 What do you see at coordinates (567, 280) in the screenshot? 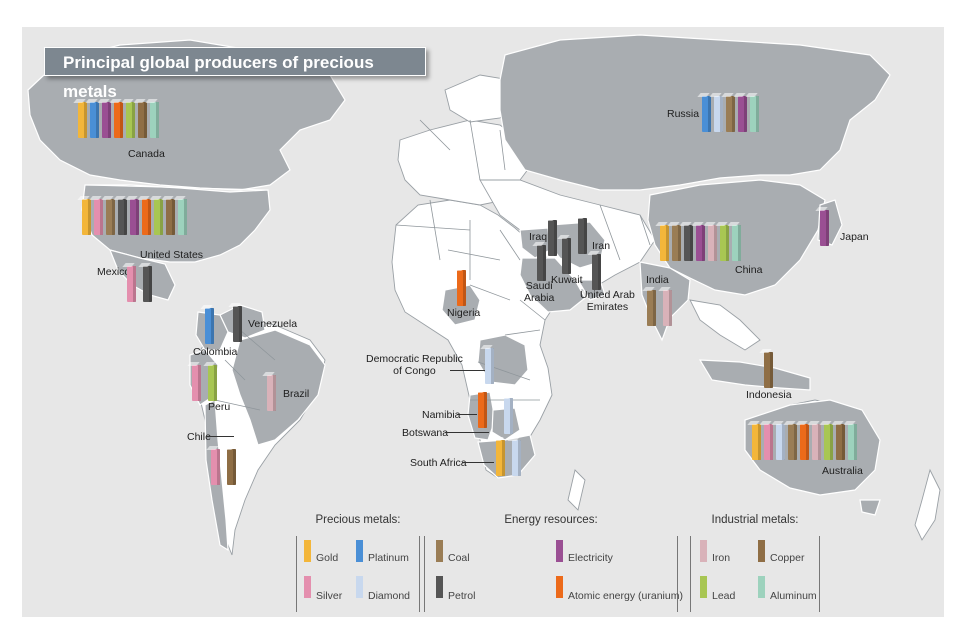
I see `country-label-kuwait: Kuwait` at bounding box center [567, 280].